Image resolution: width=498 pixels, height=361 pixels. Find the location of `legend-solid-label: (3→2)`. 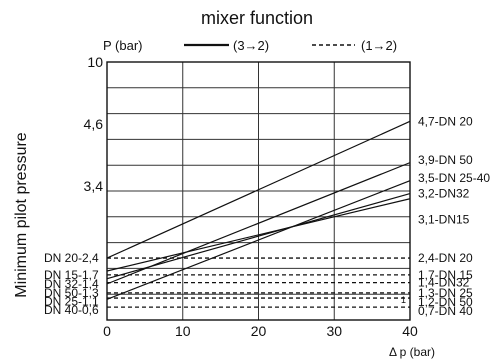

legend-solid-label: (3→2) is located at coordinates (251, 45).